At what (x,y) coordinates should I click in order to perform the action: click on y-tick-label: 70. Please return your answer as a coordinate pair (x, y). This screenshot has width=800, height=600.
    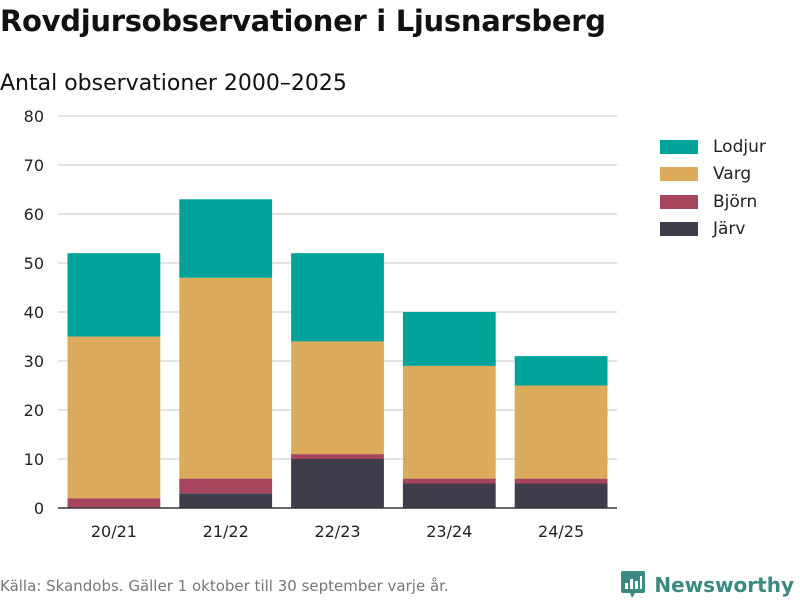
    Looking at the image, I should click on (34, 165).